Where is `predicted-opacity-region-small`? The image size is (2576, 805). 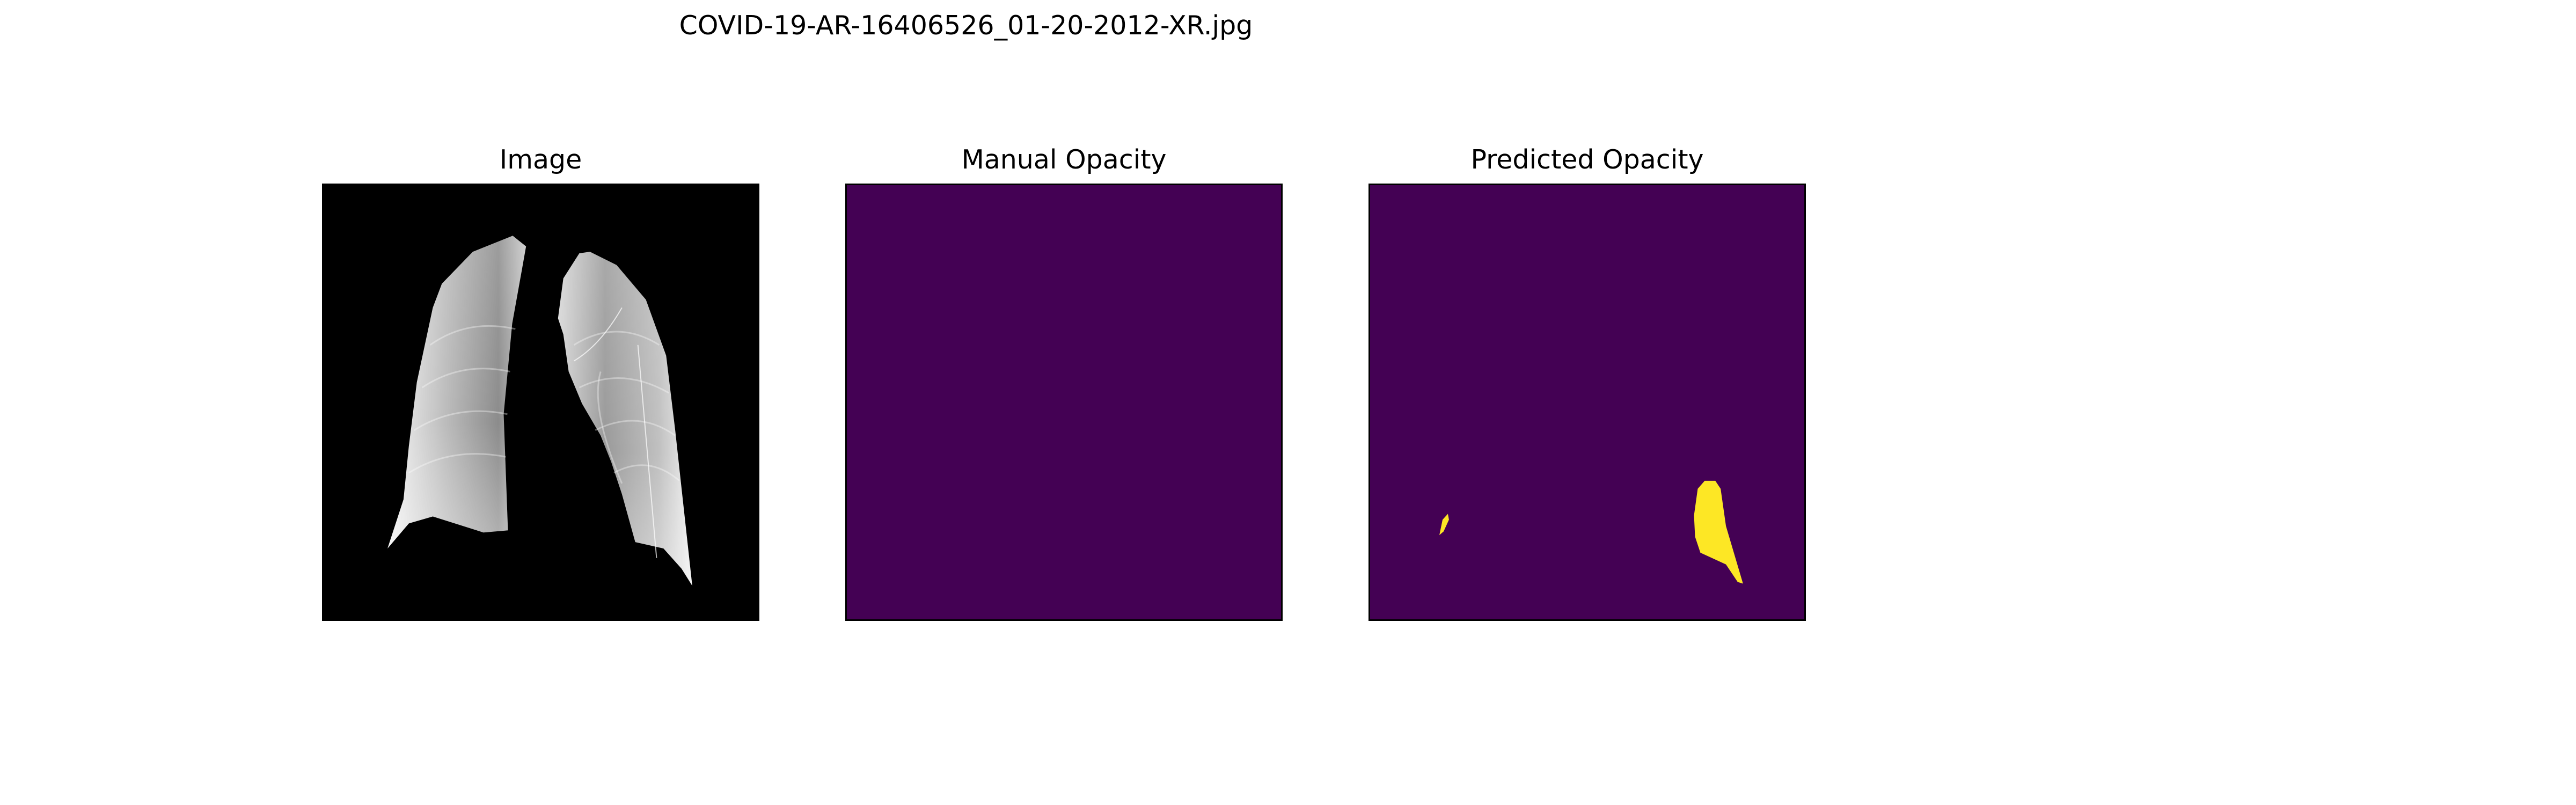 predicted-opacity-region-small is located at coordinates (1444, 525).